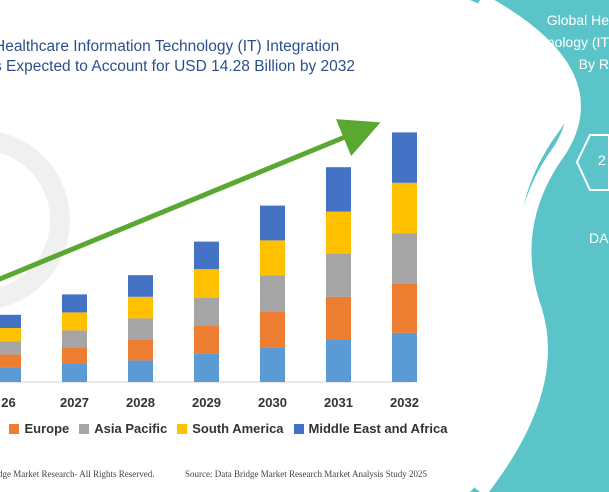 The width and height of the screenshot is (609, 492). Describe the element at coordinates (592, 162) in the screenshot. I see `side-panel-hexagon` at that location.